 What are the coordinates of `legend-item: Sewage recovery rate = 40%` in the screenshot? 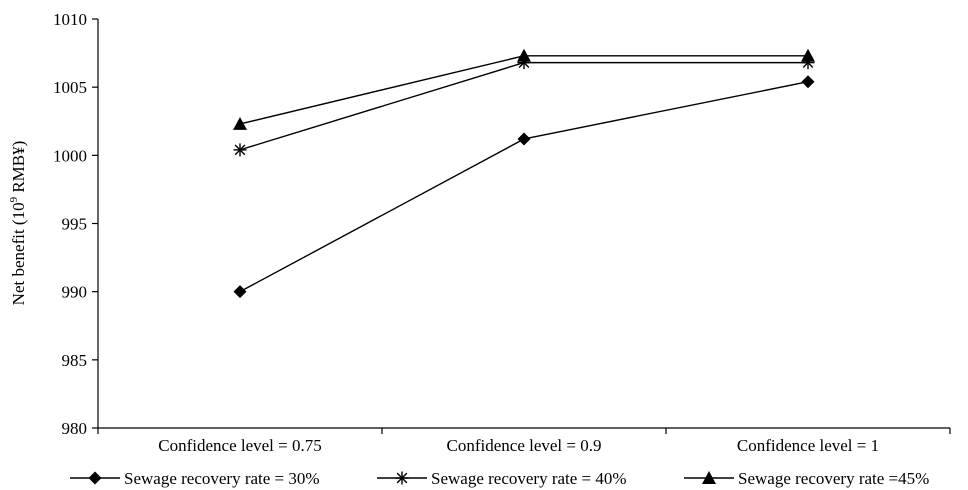 It's located at (502, 478).